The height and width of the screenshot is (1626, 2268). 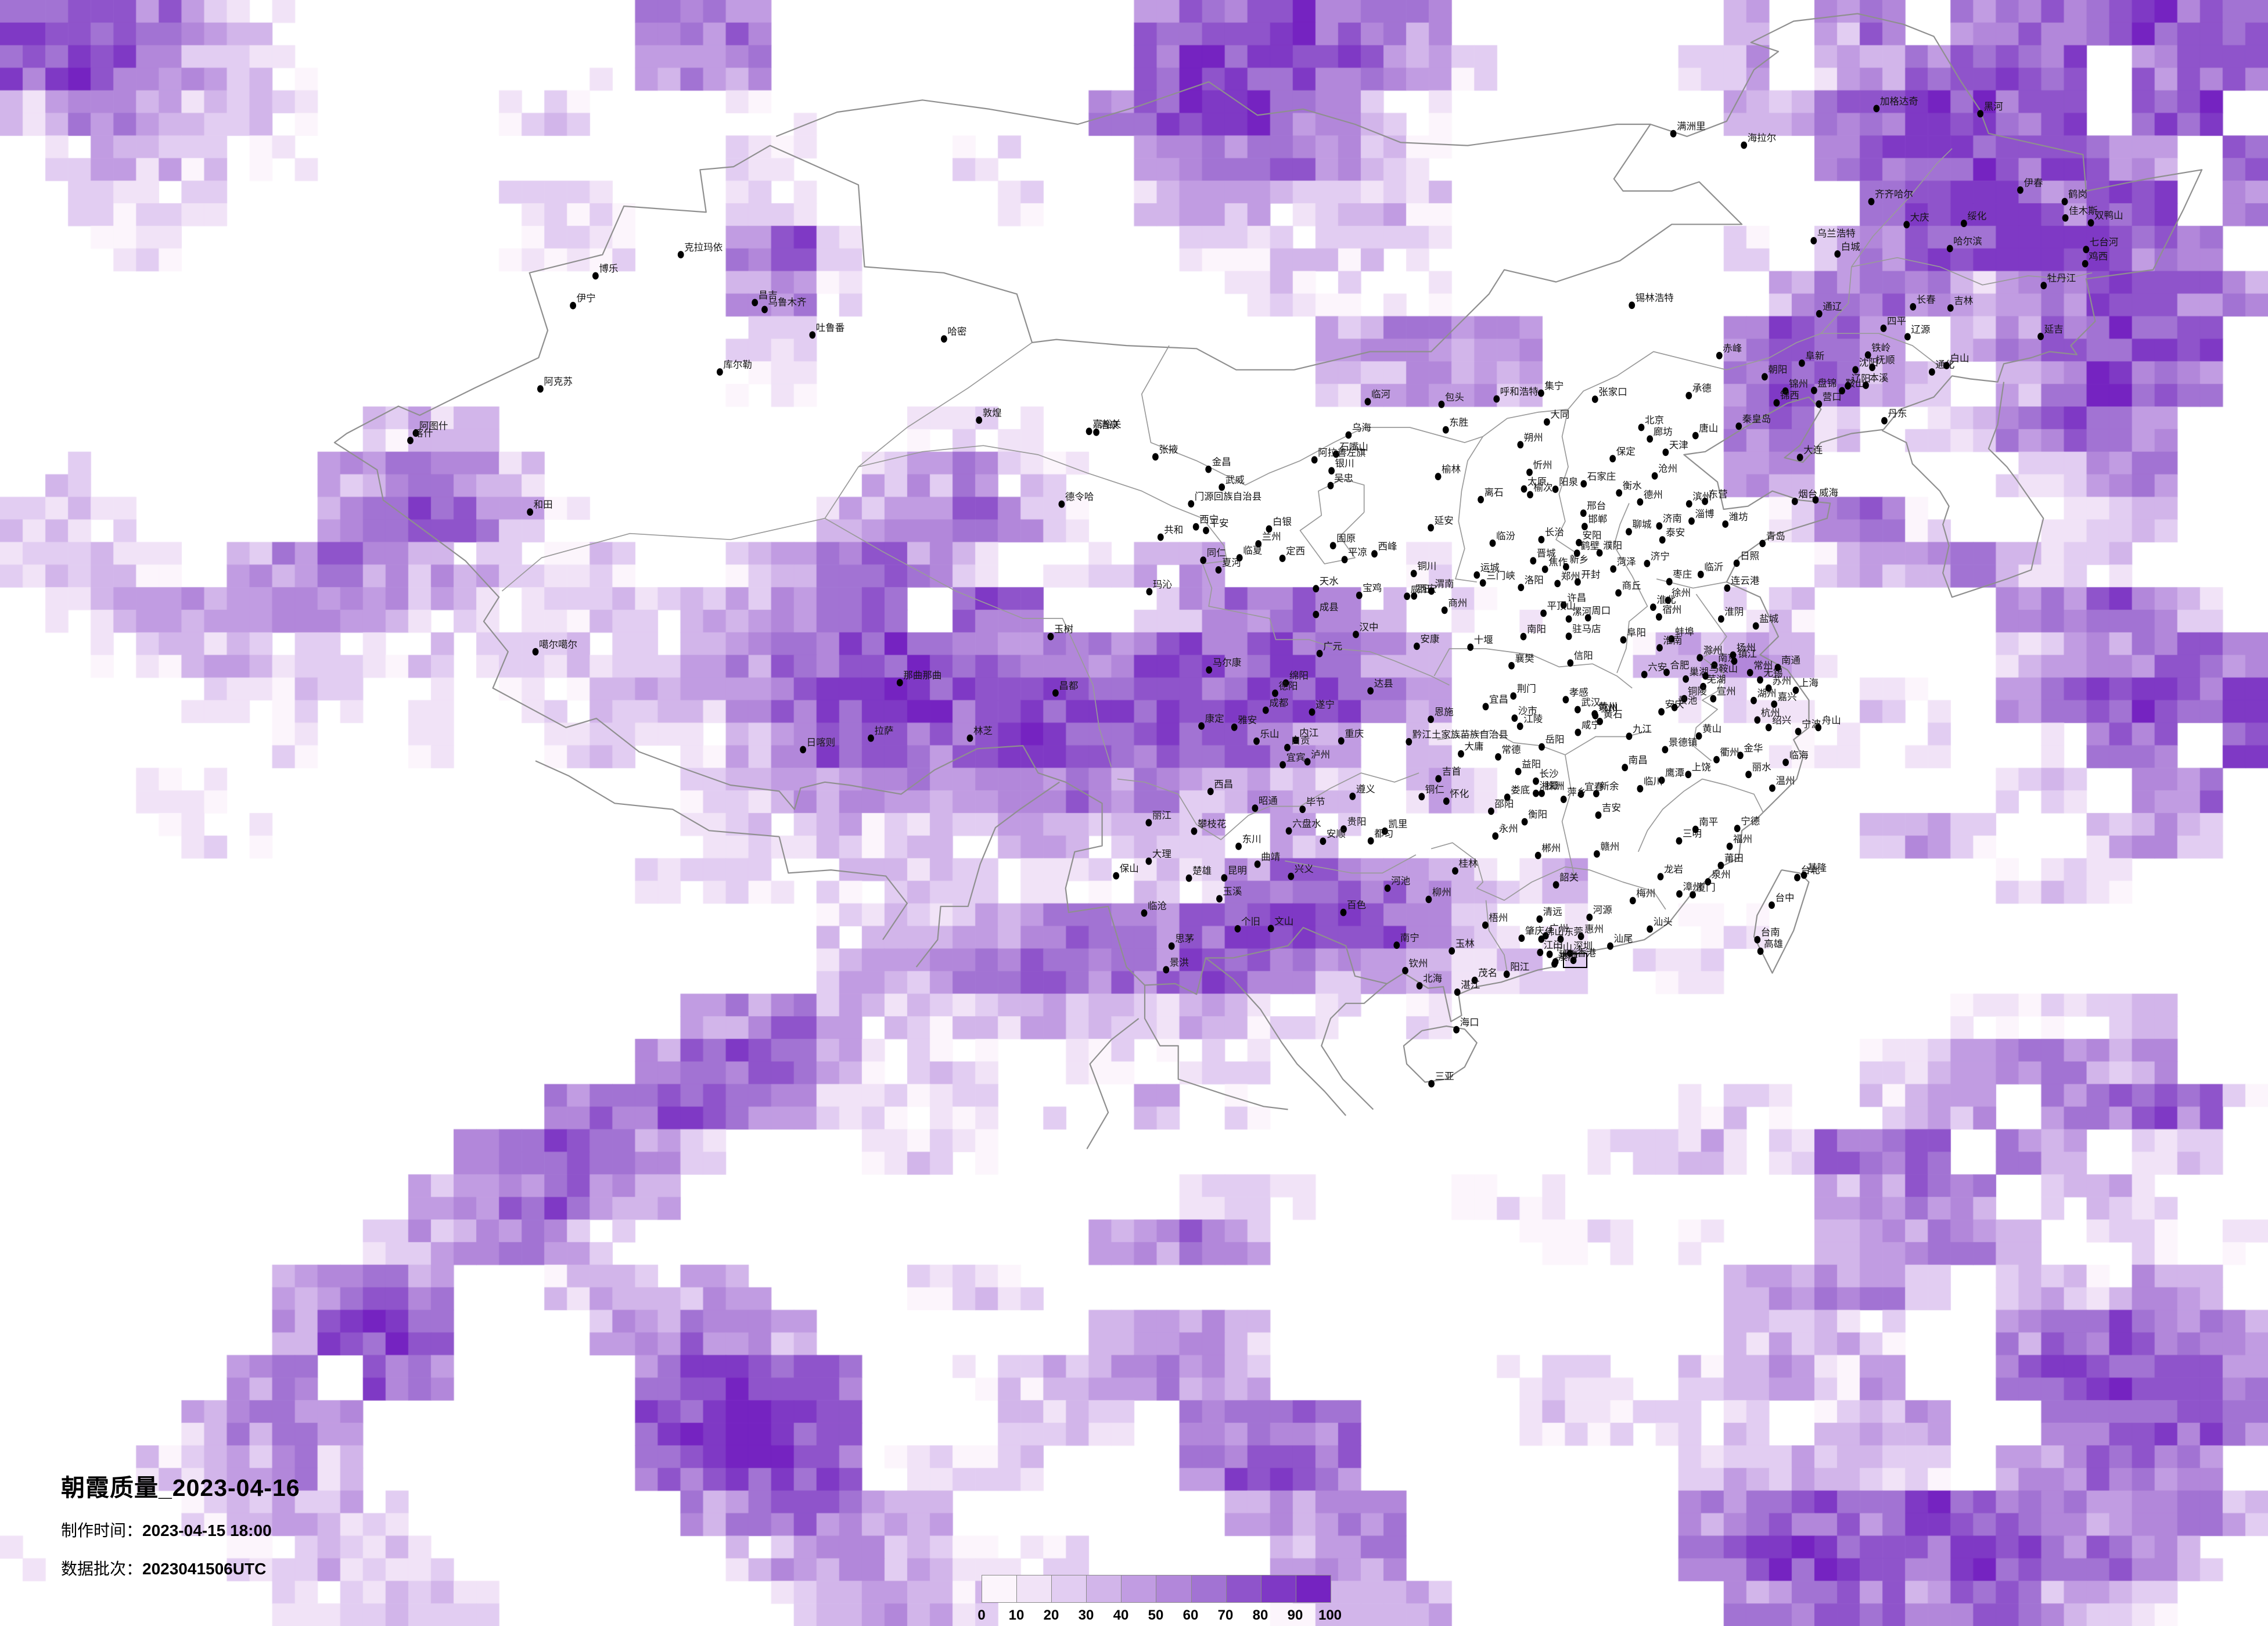 I want to click on city-label: 大庸, so click(x=1474, y=747).